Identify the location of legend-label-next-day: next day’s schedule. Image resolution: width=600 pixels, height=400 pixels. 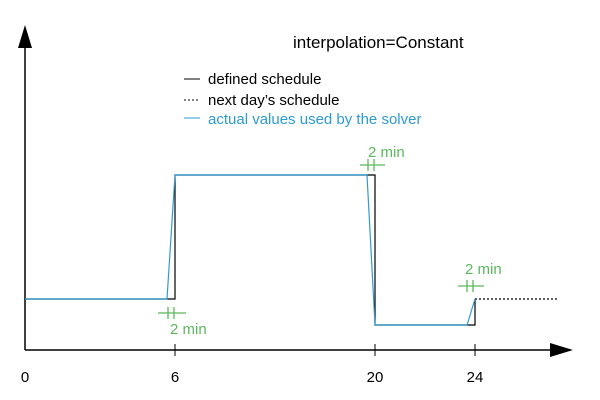
(273, 100).